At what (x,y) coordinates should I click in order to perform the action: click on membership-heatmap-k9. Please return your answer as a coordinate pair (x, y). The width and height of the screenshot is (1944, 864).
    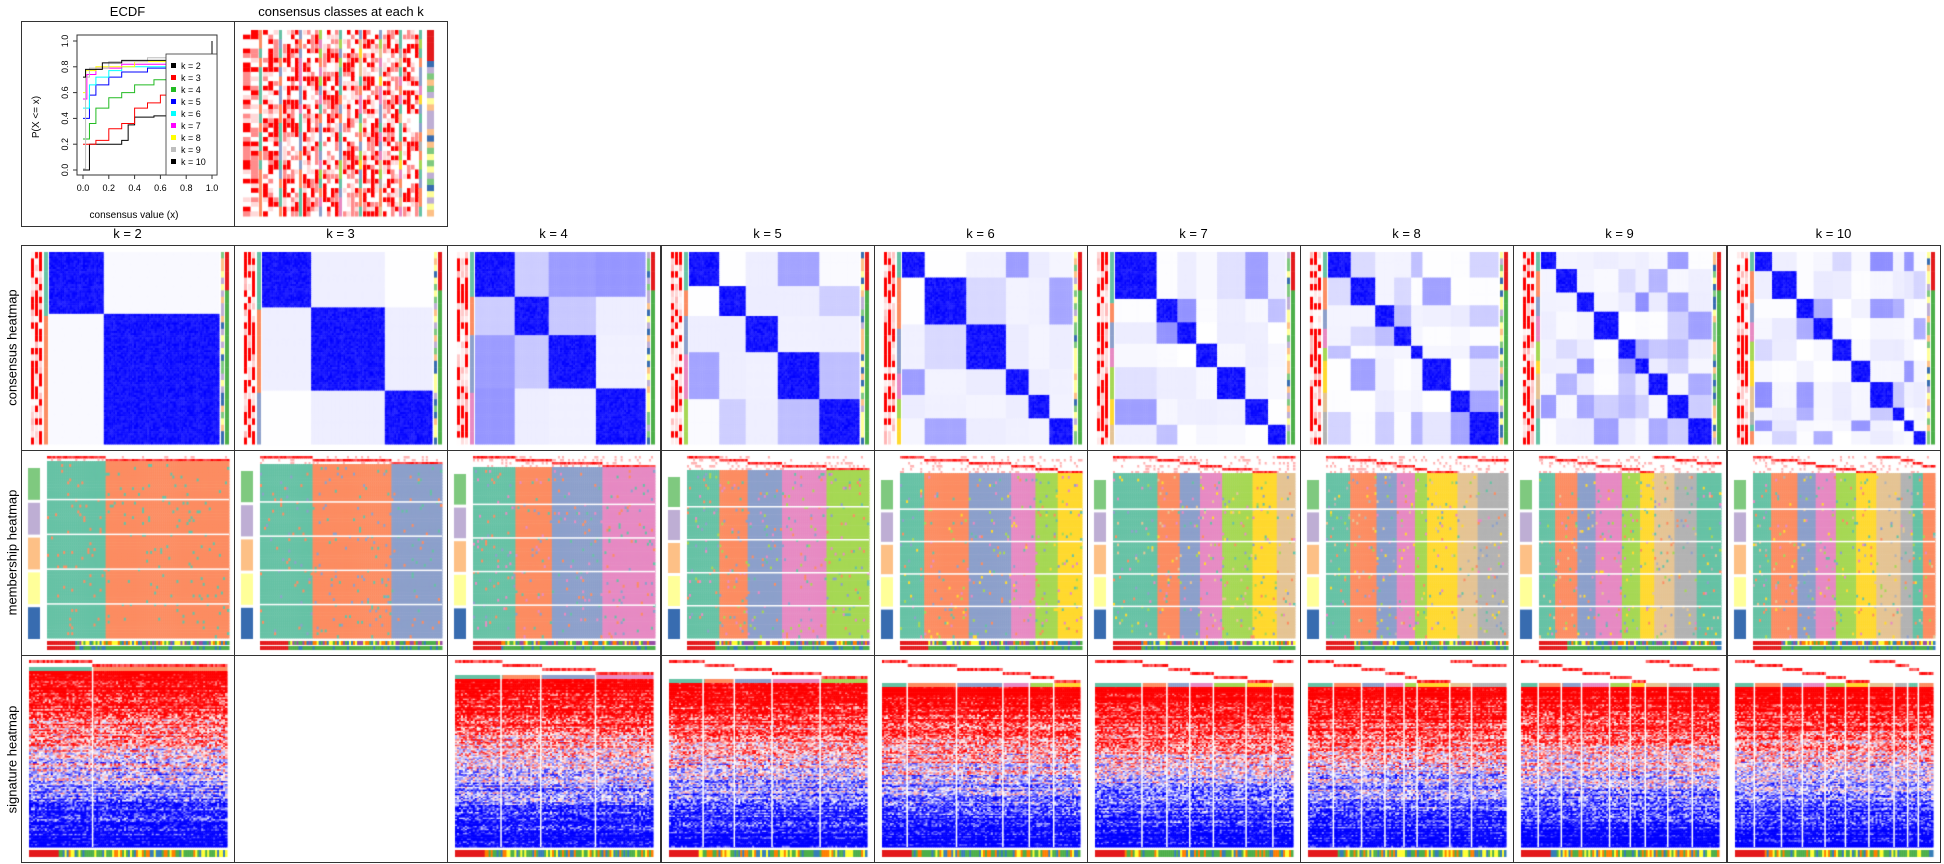
    Looking at the image, I should click on (1619, 553).